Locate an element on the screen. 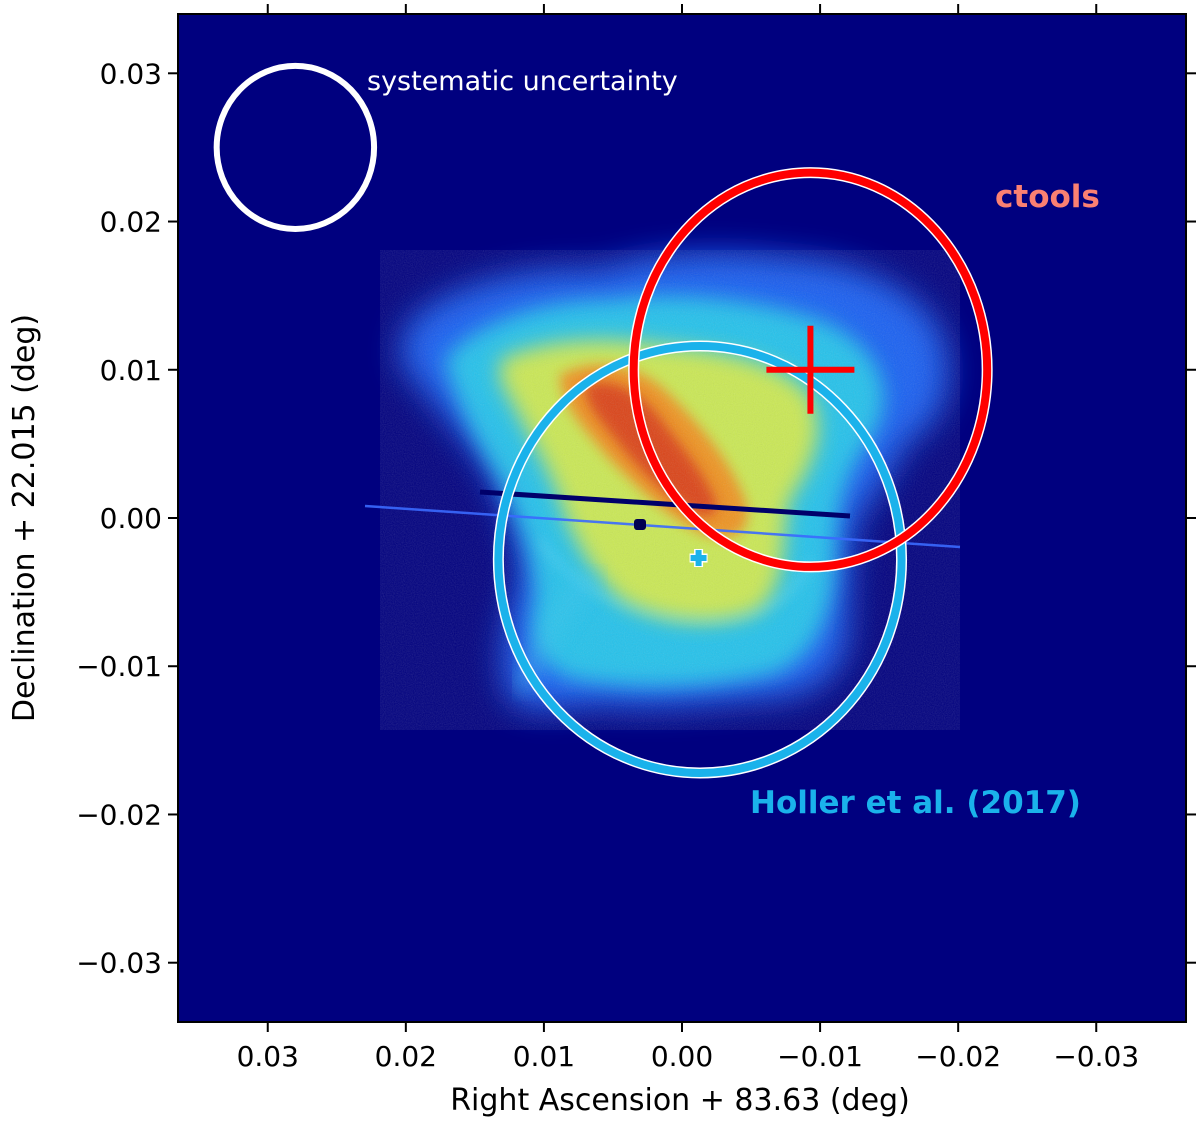 The width and height of the screenshot is (1200, 1125). x-tick-label: −0.03 is located at coordinates (1096, 1056).